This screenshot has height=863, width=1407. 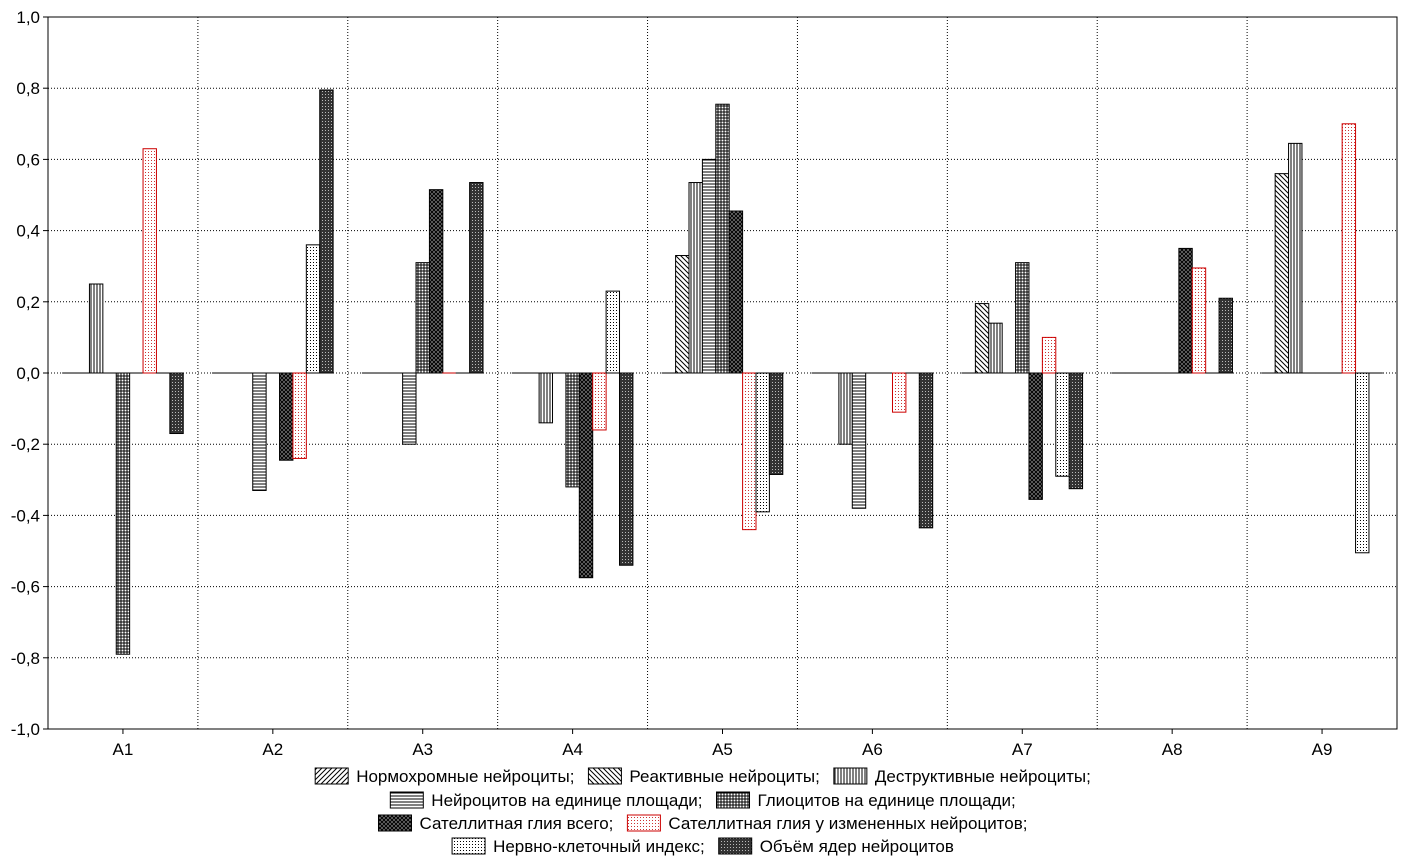 What do you see at coordinates (516, 823) in the screenshot?
I see `legend-label: Сателлитная глия всего;` at bounding box center [516, 823].